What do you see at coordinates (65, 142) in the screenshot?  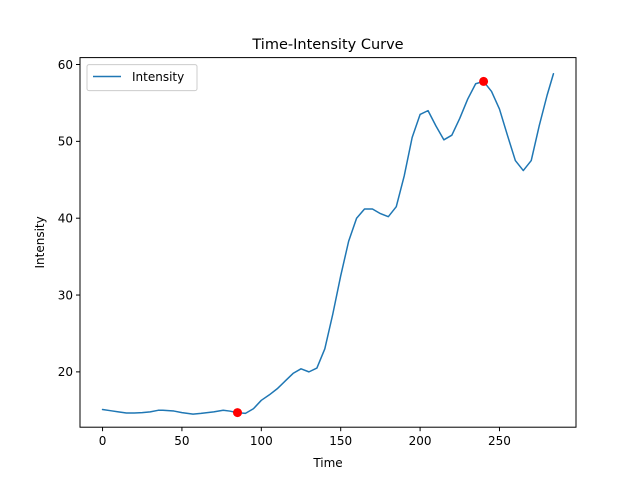 I see `y-tick-label: 50` at bounding box center [65, 142].